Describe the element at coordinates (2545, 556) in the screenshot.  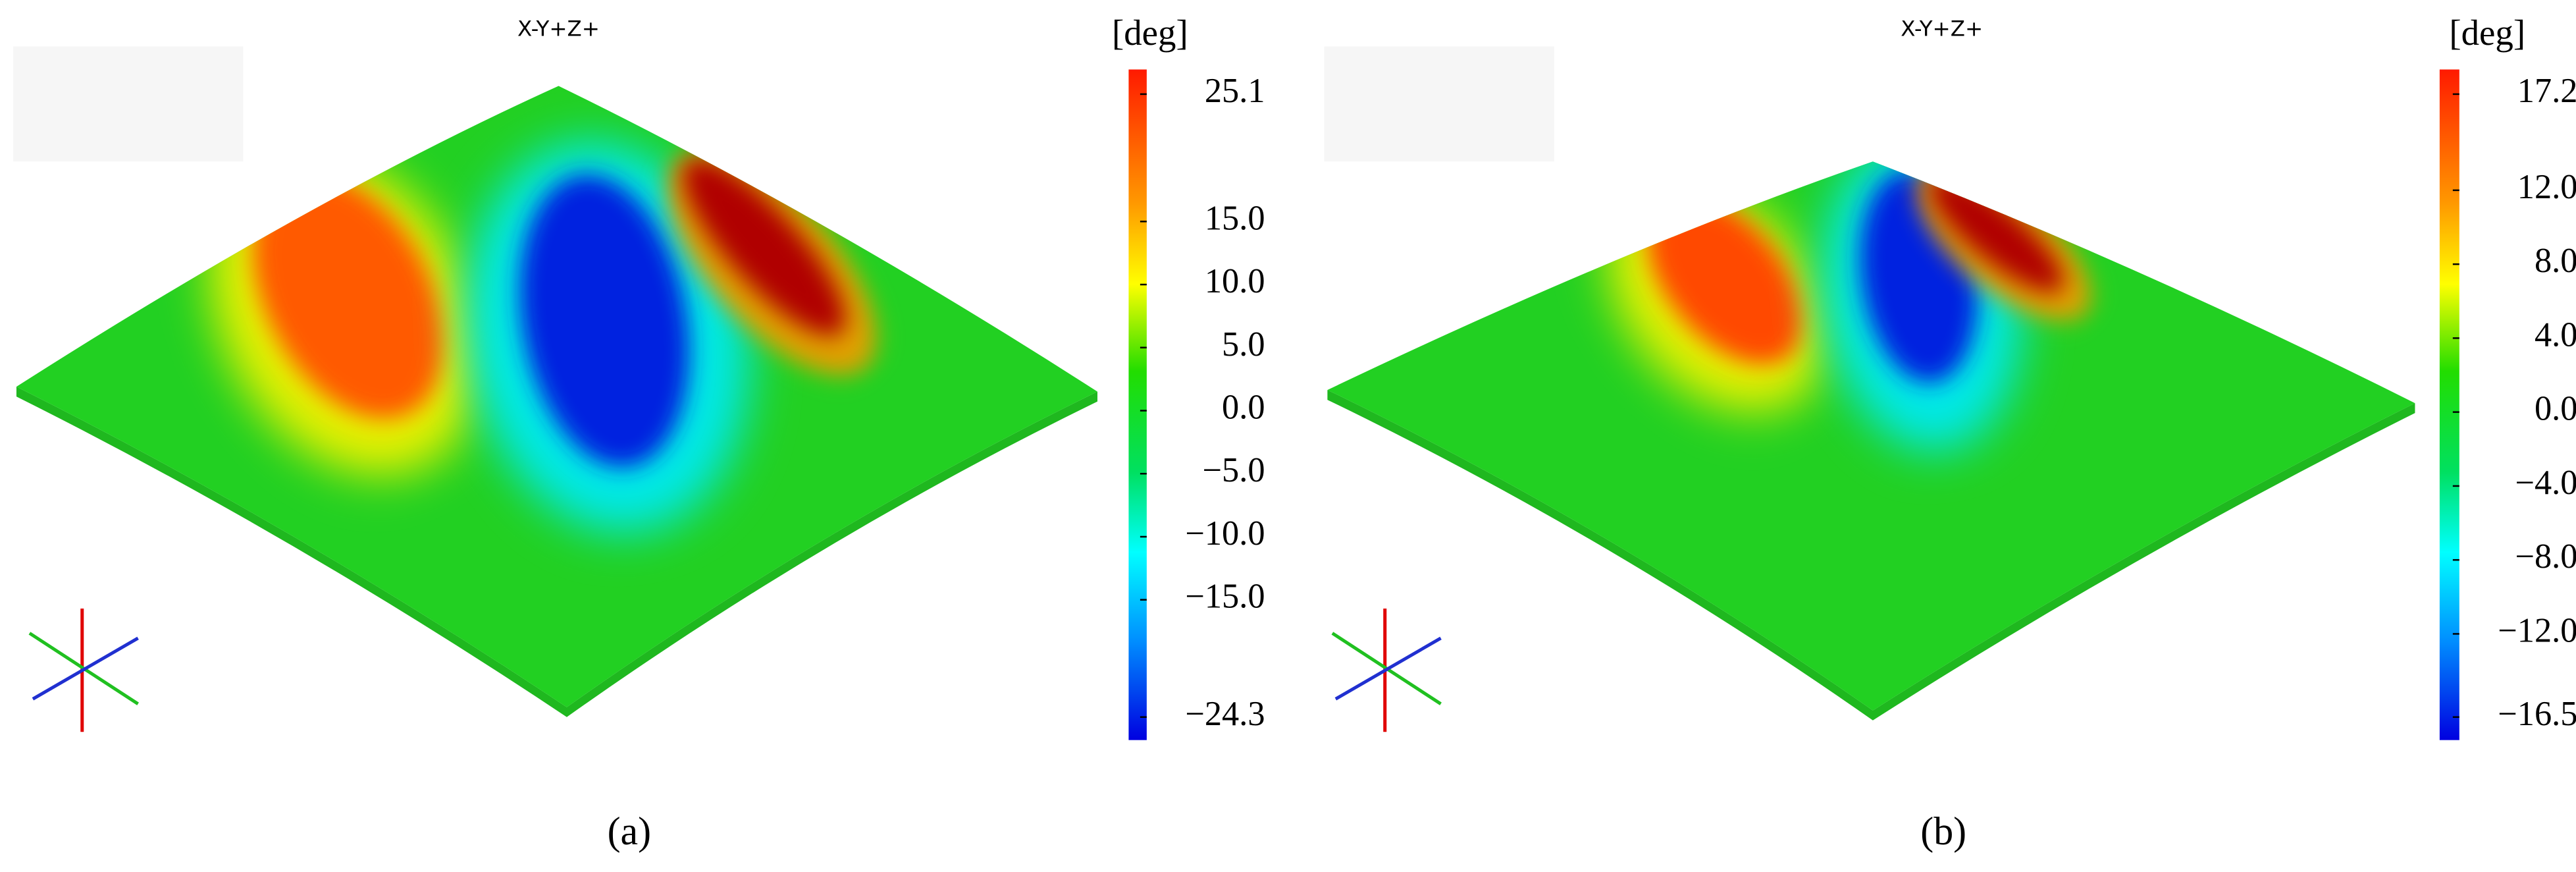
I see `colorbar-tick-label: −8.0` at that location.